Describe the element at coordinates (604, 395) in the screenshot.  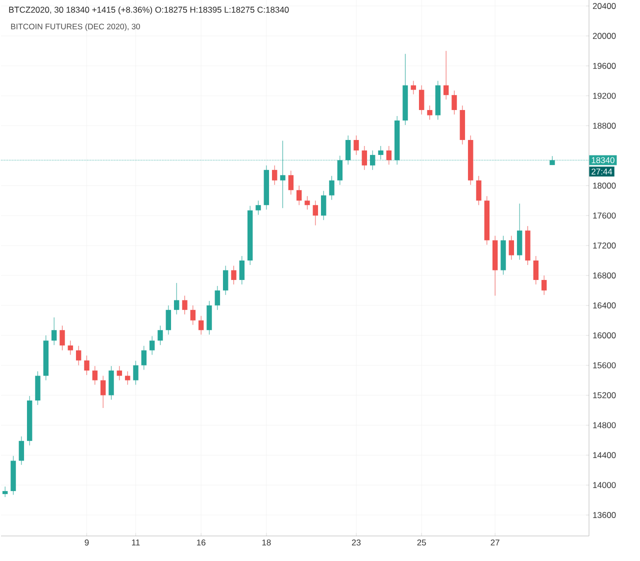
I see `y-tick-label: 15200` at that location.